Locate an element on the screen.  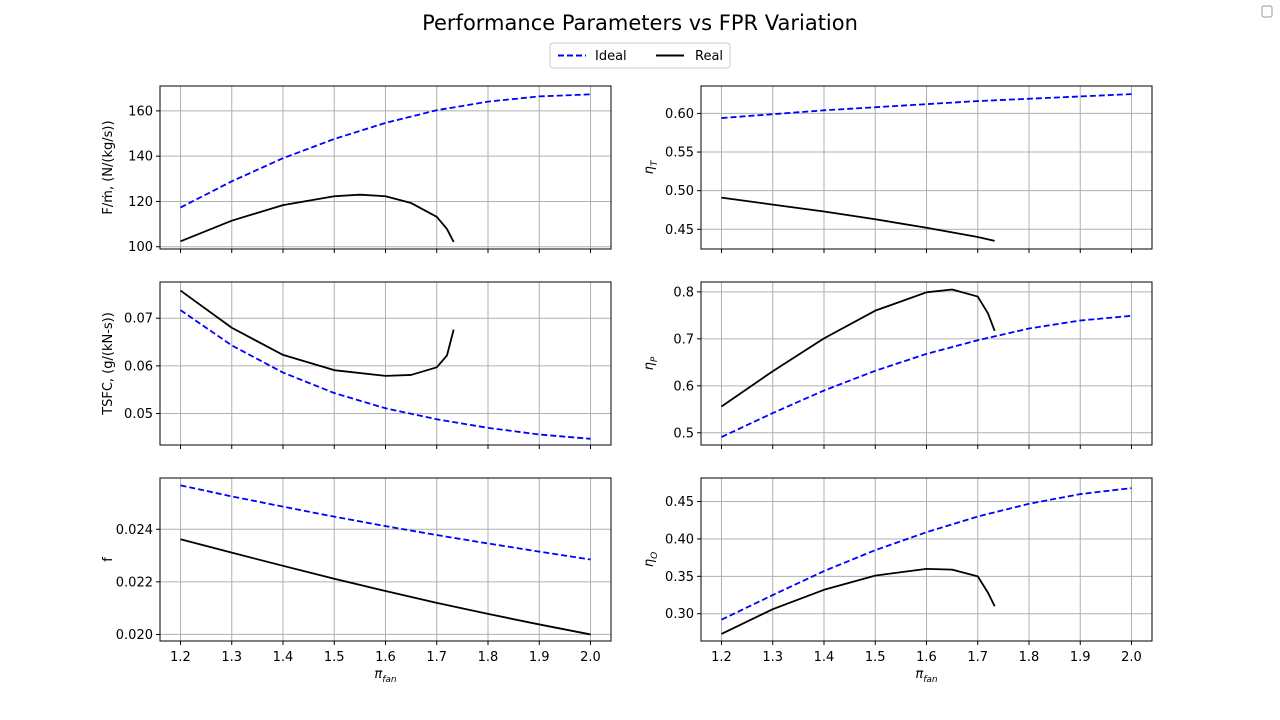
y-axis-label: F/ṁ, (N/(kg/s)) is located at coordinates (108, 167).